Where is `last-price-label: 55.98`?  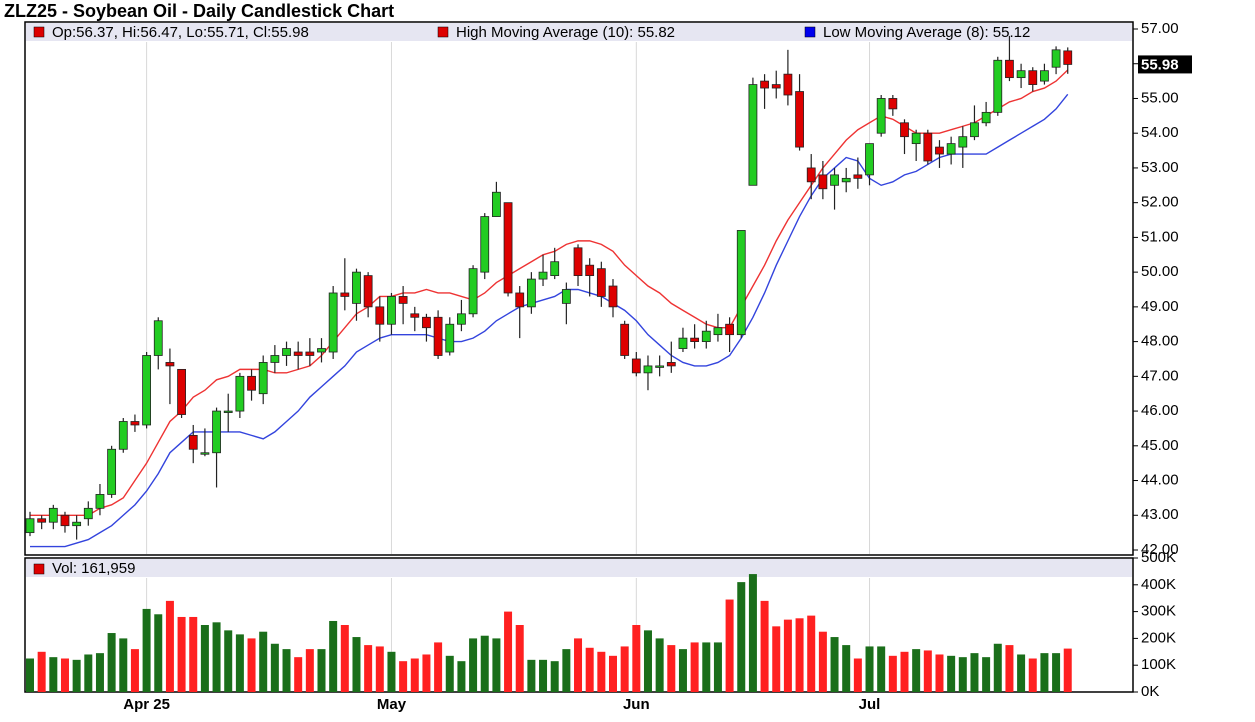
last-price-label: 55.98 is located at coordinates (1160, 64).